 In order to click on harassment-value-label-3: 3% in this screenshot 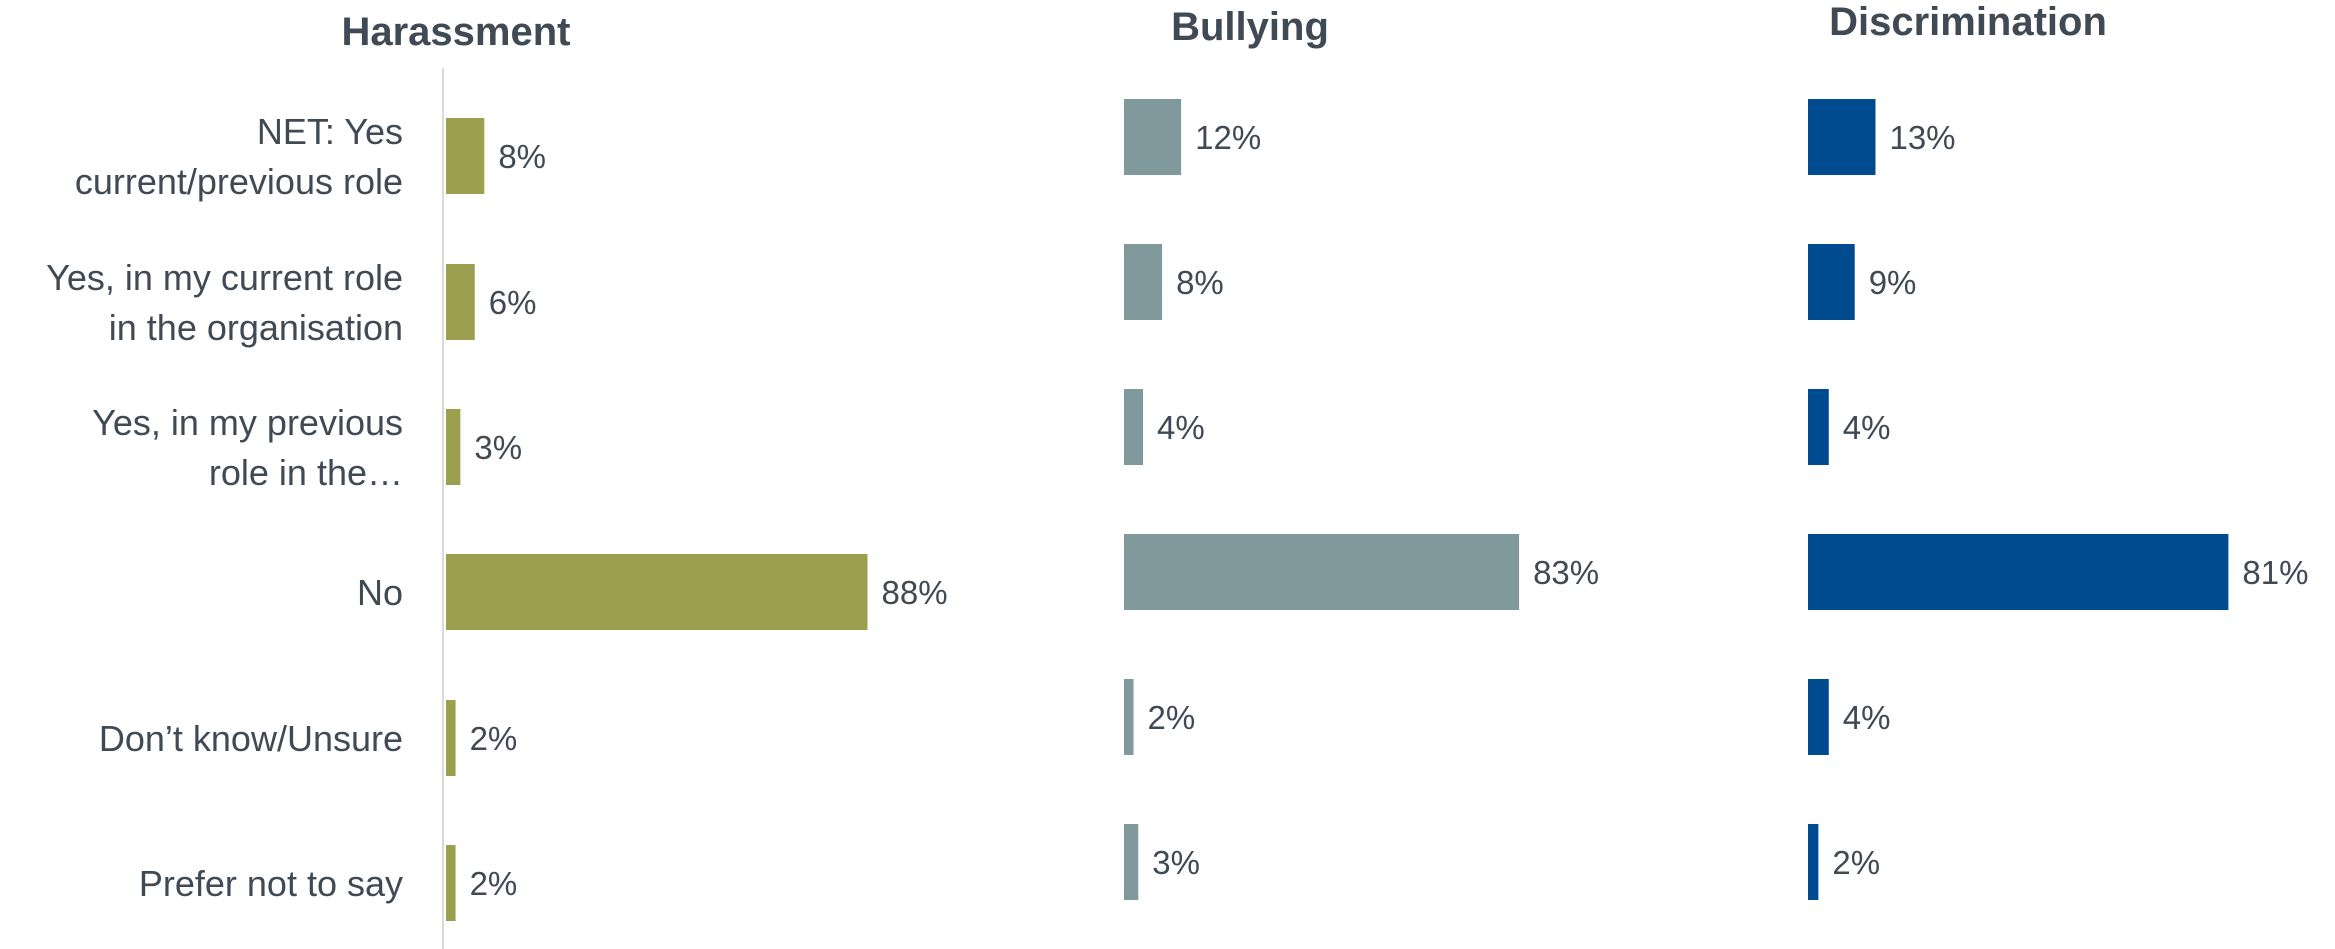, I will do `click(498, 447)`.